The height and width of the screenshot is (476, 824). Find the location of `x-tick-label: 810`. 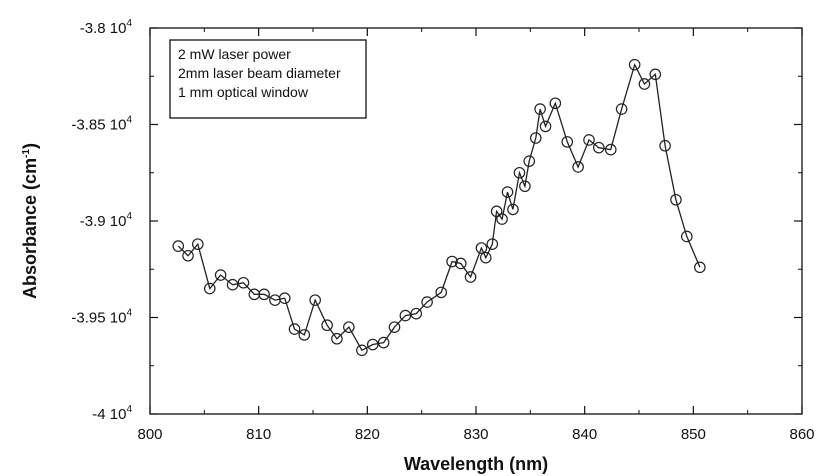

x-tick-label: 810 is located at coordinates (258, 434).